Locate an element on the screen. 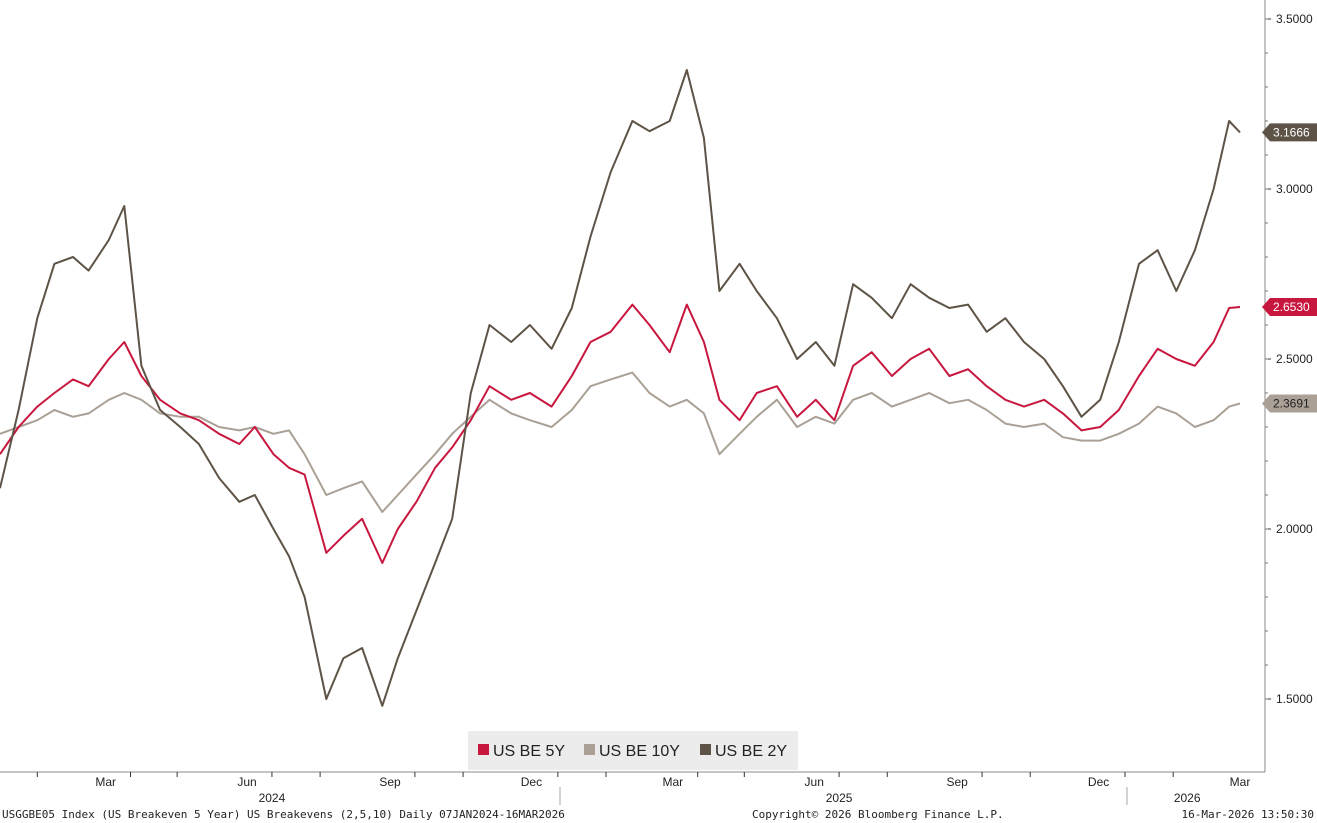 The image size is (1317, 823). legend-background is located at coordinates (633, 750).